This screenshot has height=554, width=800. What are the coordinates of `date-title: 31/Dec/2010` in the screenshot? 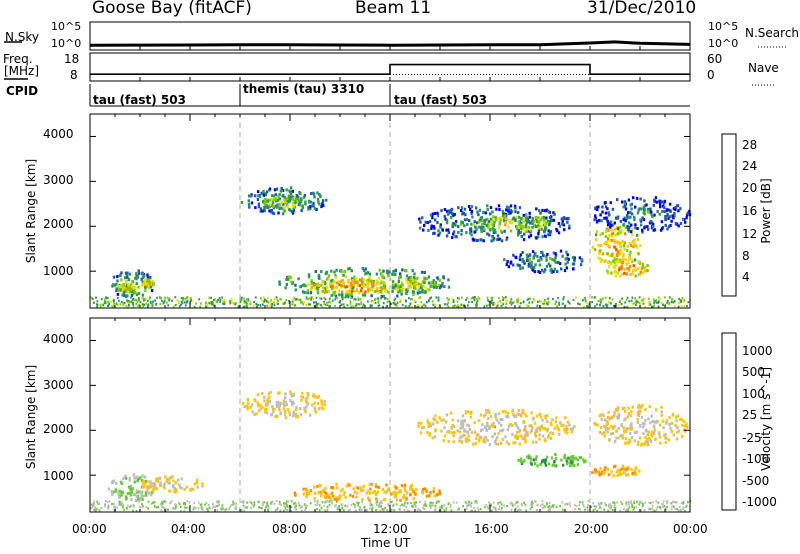 It's located at (642, 9).